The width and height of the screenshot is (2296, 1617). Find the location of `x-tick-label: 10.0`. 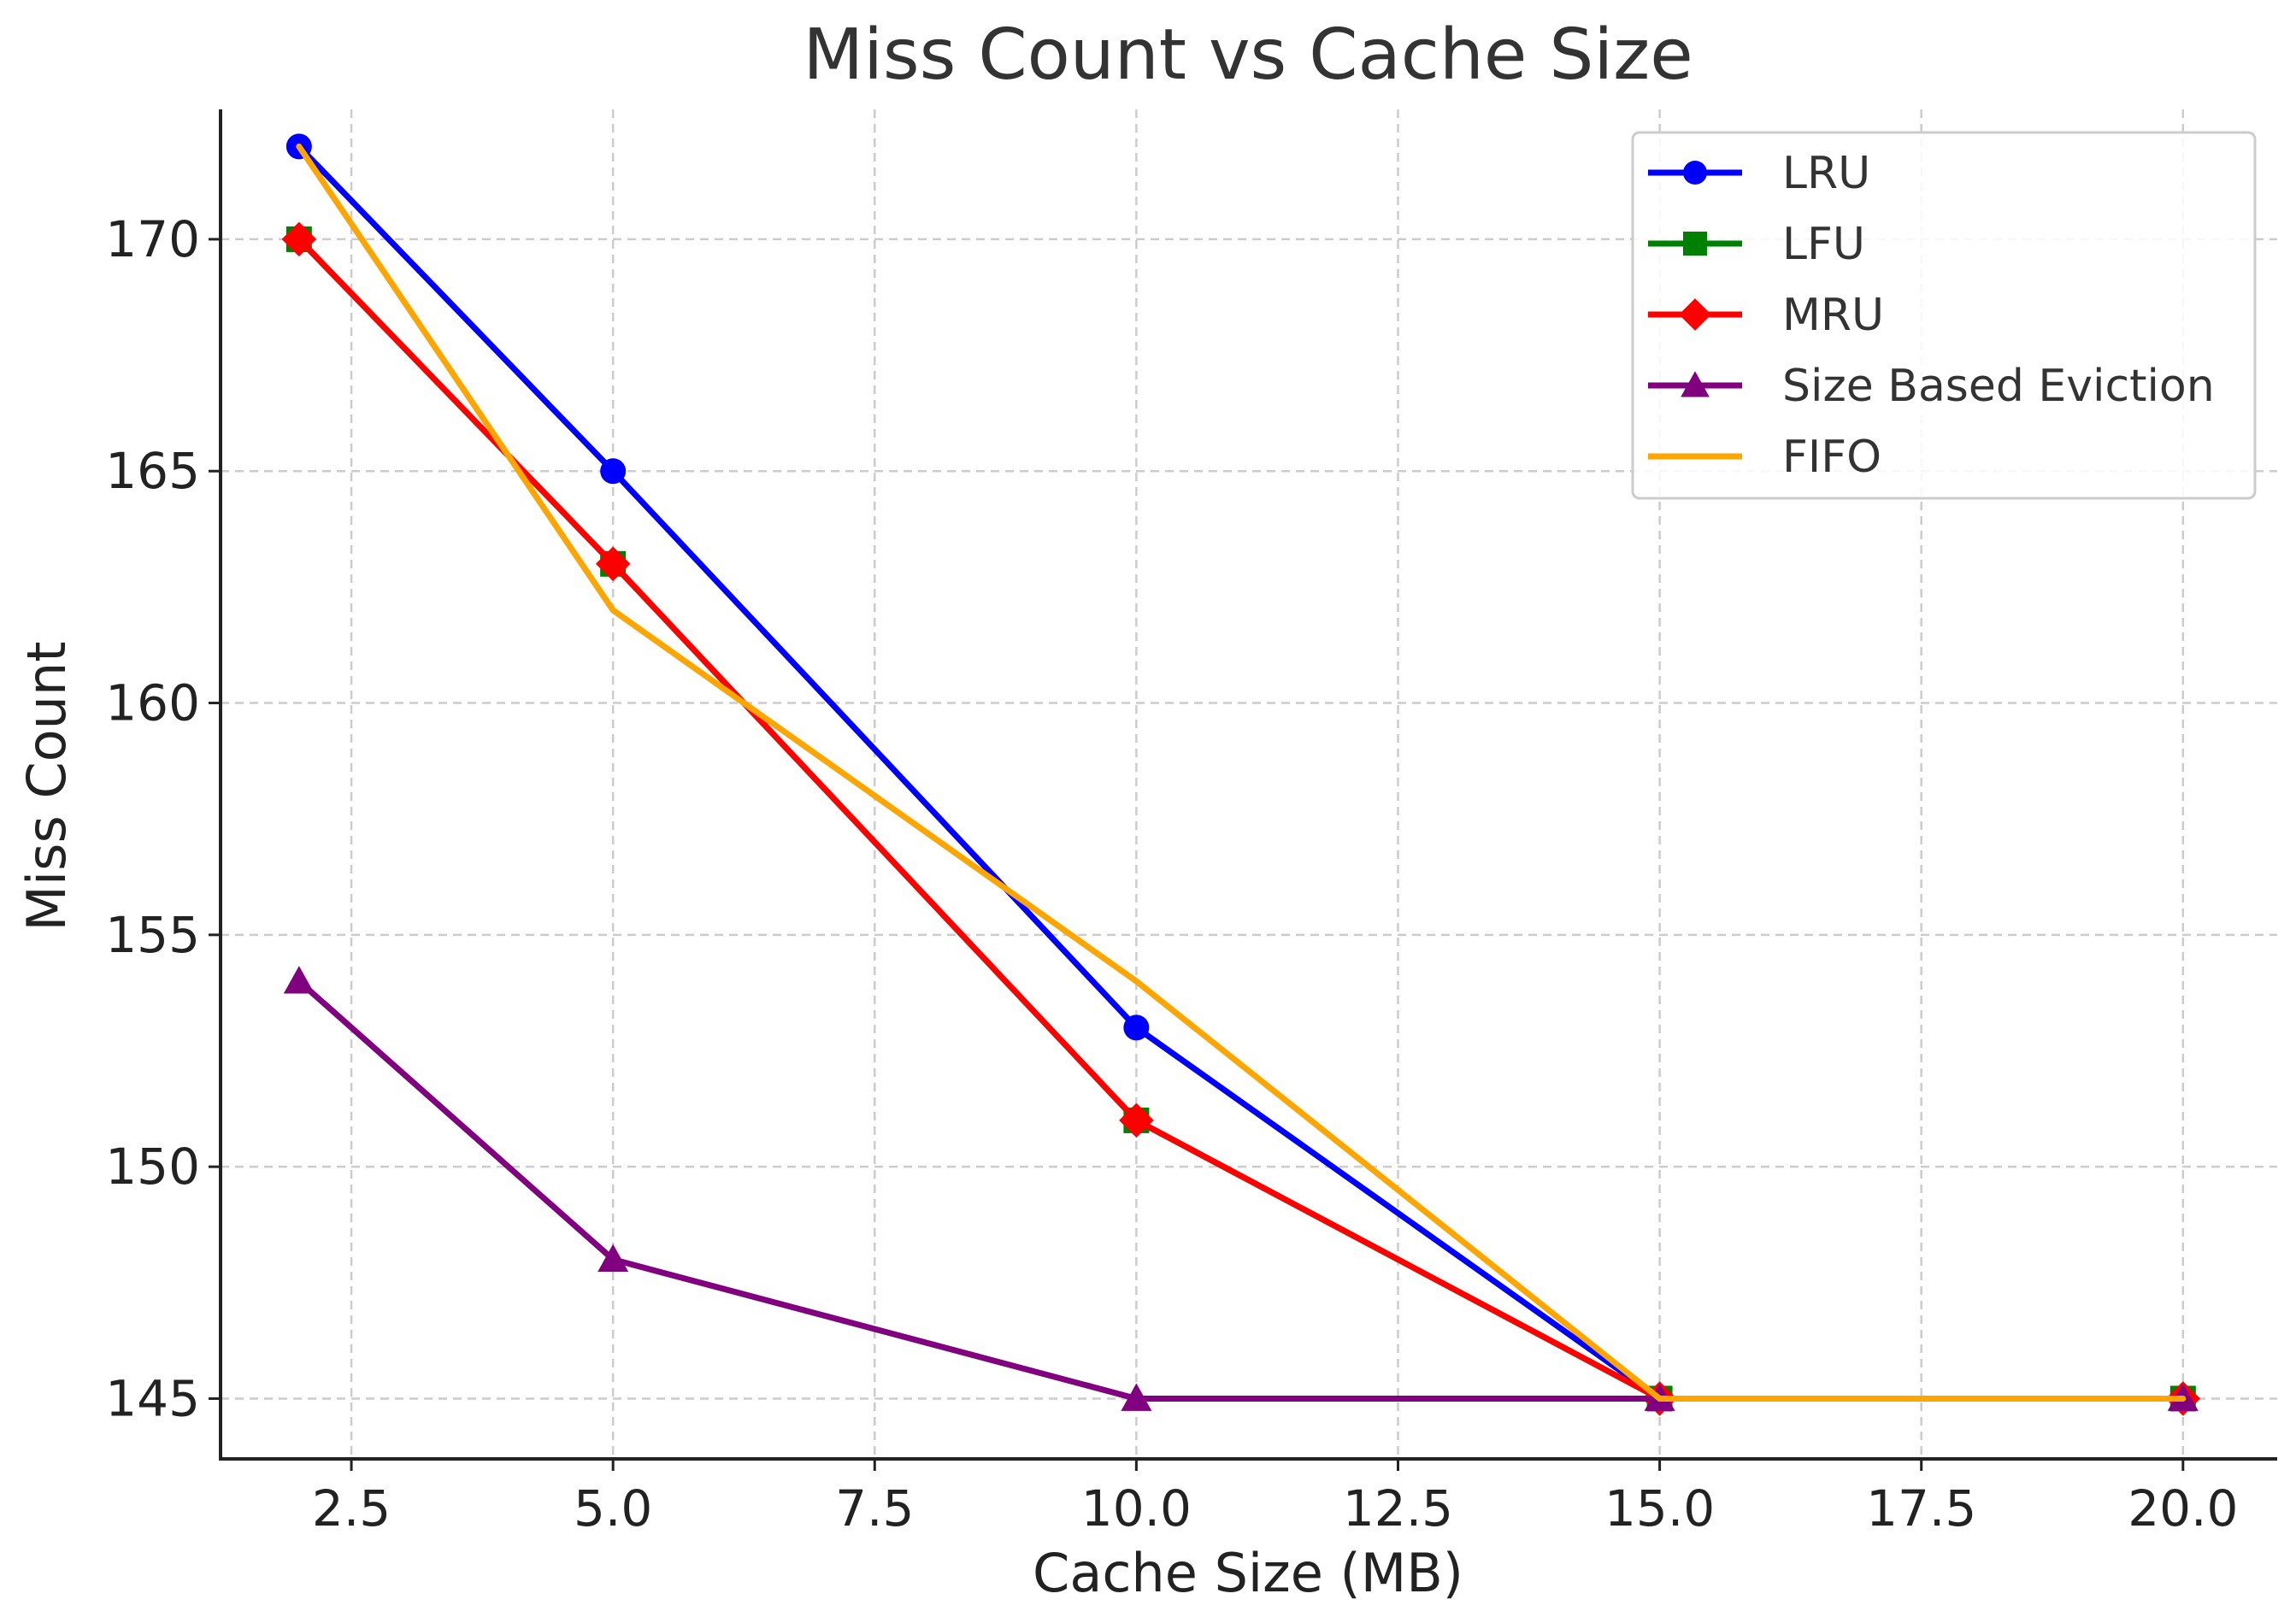

x-tick-label: 10.0 is located at coordinates (1136, 1508).